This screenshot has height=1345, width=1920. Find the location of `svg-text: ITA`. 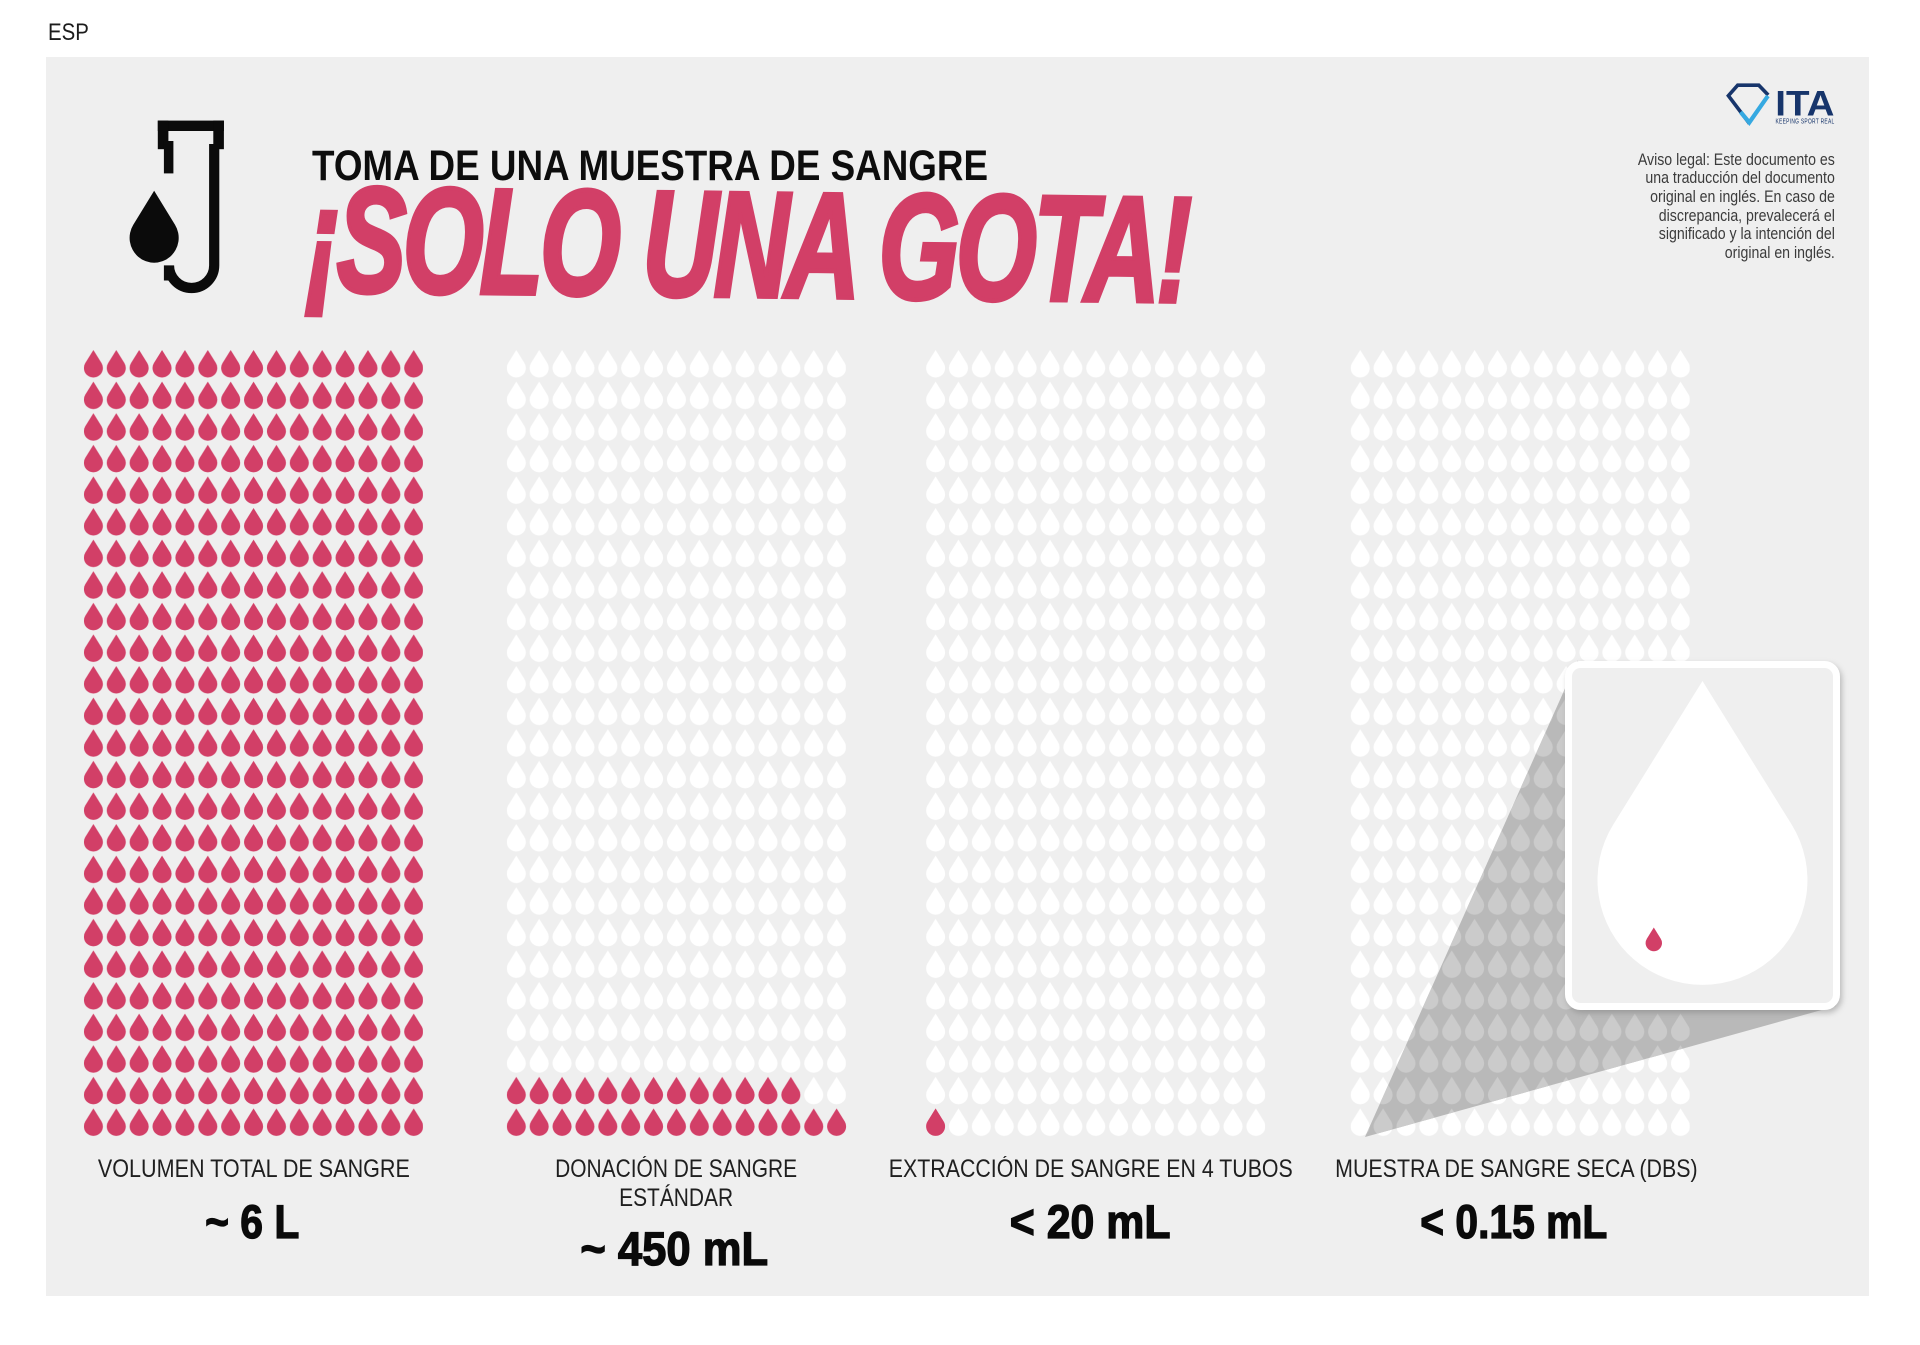

svg-text: ITA is located at coordinates (1804, 104).